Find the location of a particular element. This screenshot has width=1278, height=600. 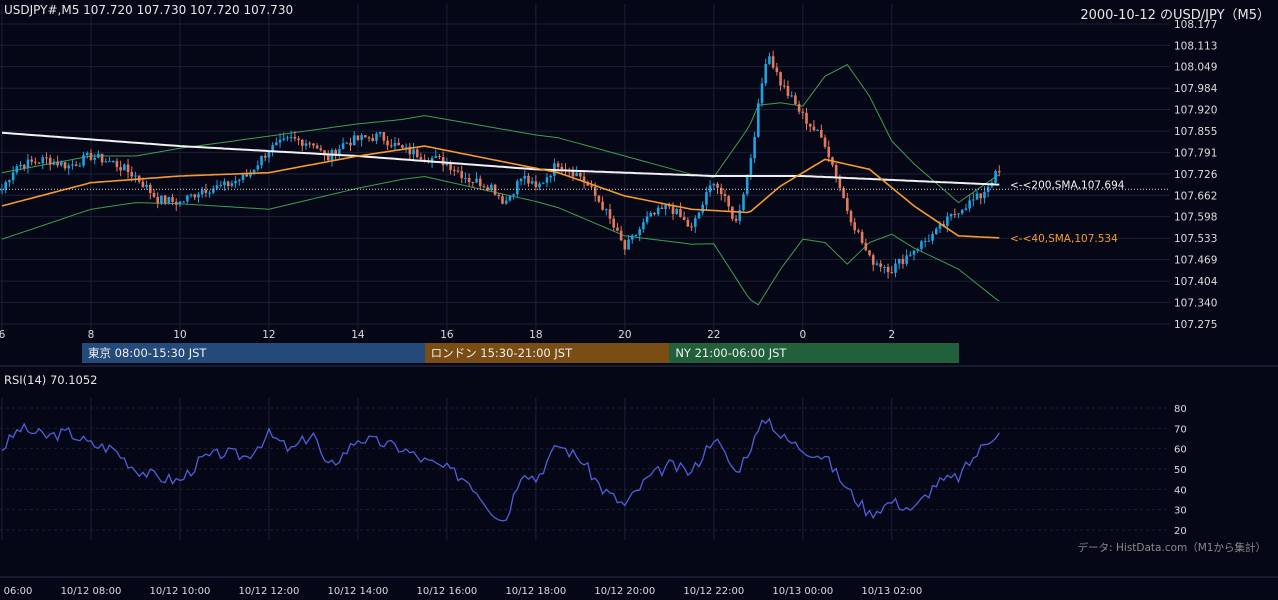

time-axis-label: 10/12 06:00 is located at coordinates (16, 591).